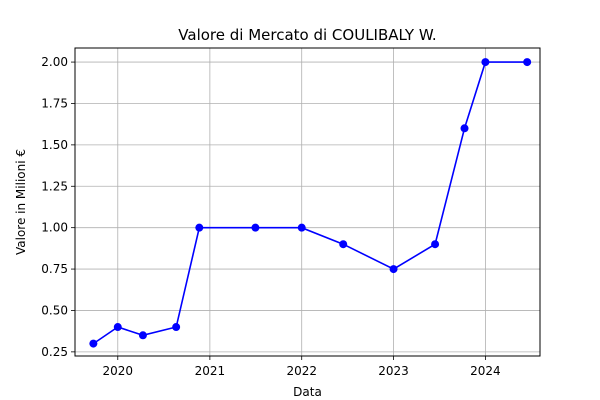 This screenshot has height=400, width=600. What do you see at coordinates (210, 371) in the screenshot?
I see `x-tick-label: 2021` at bounding box center [210, 371].